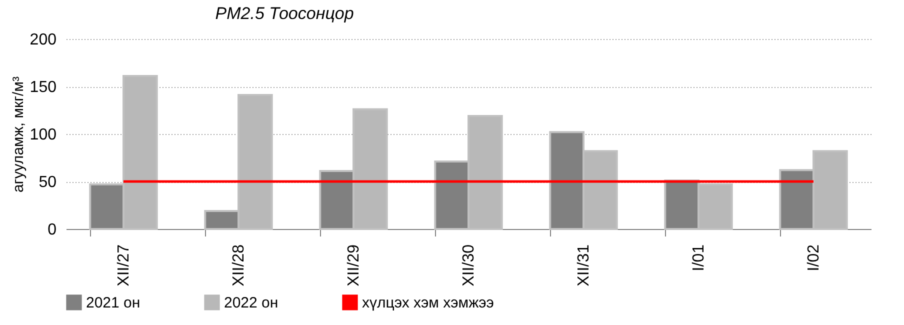  What do you see at coordinates (43, 40) in the screenshot?
I see `y-tick-label: 200` at bounding box center [43, 40].